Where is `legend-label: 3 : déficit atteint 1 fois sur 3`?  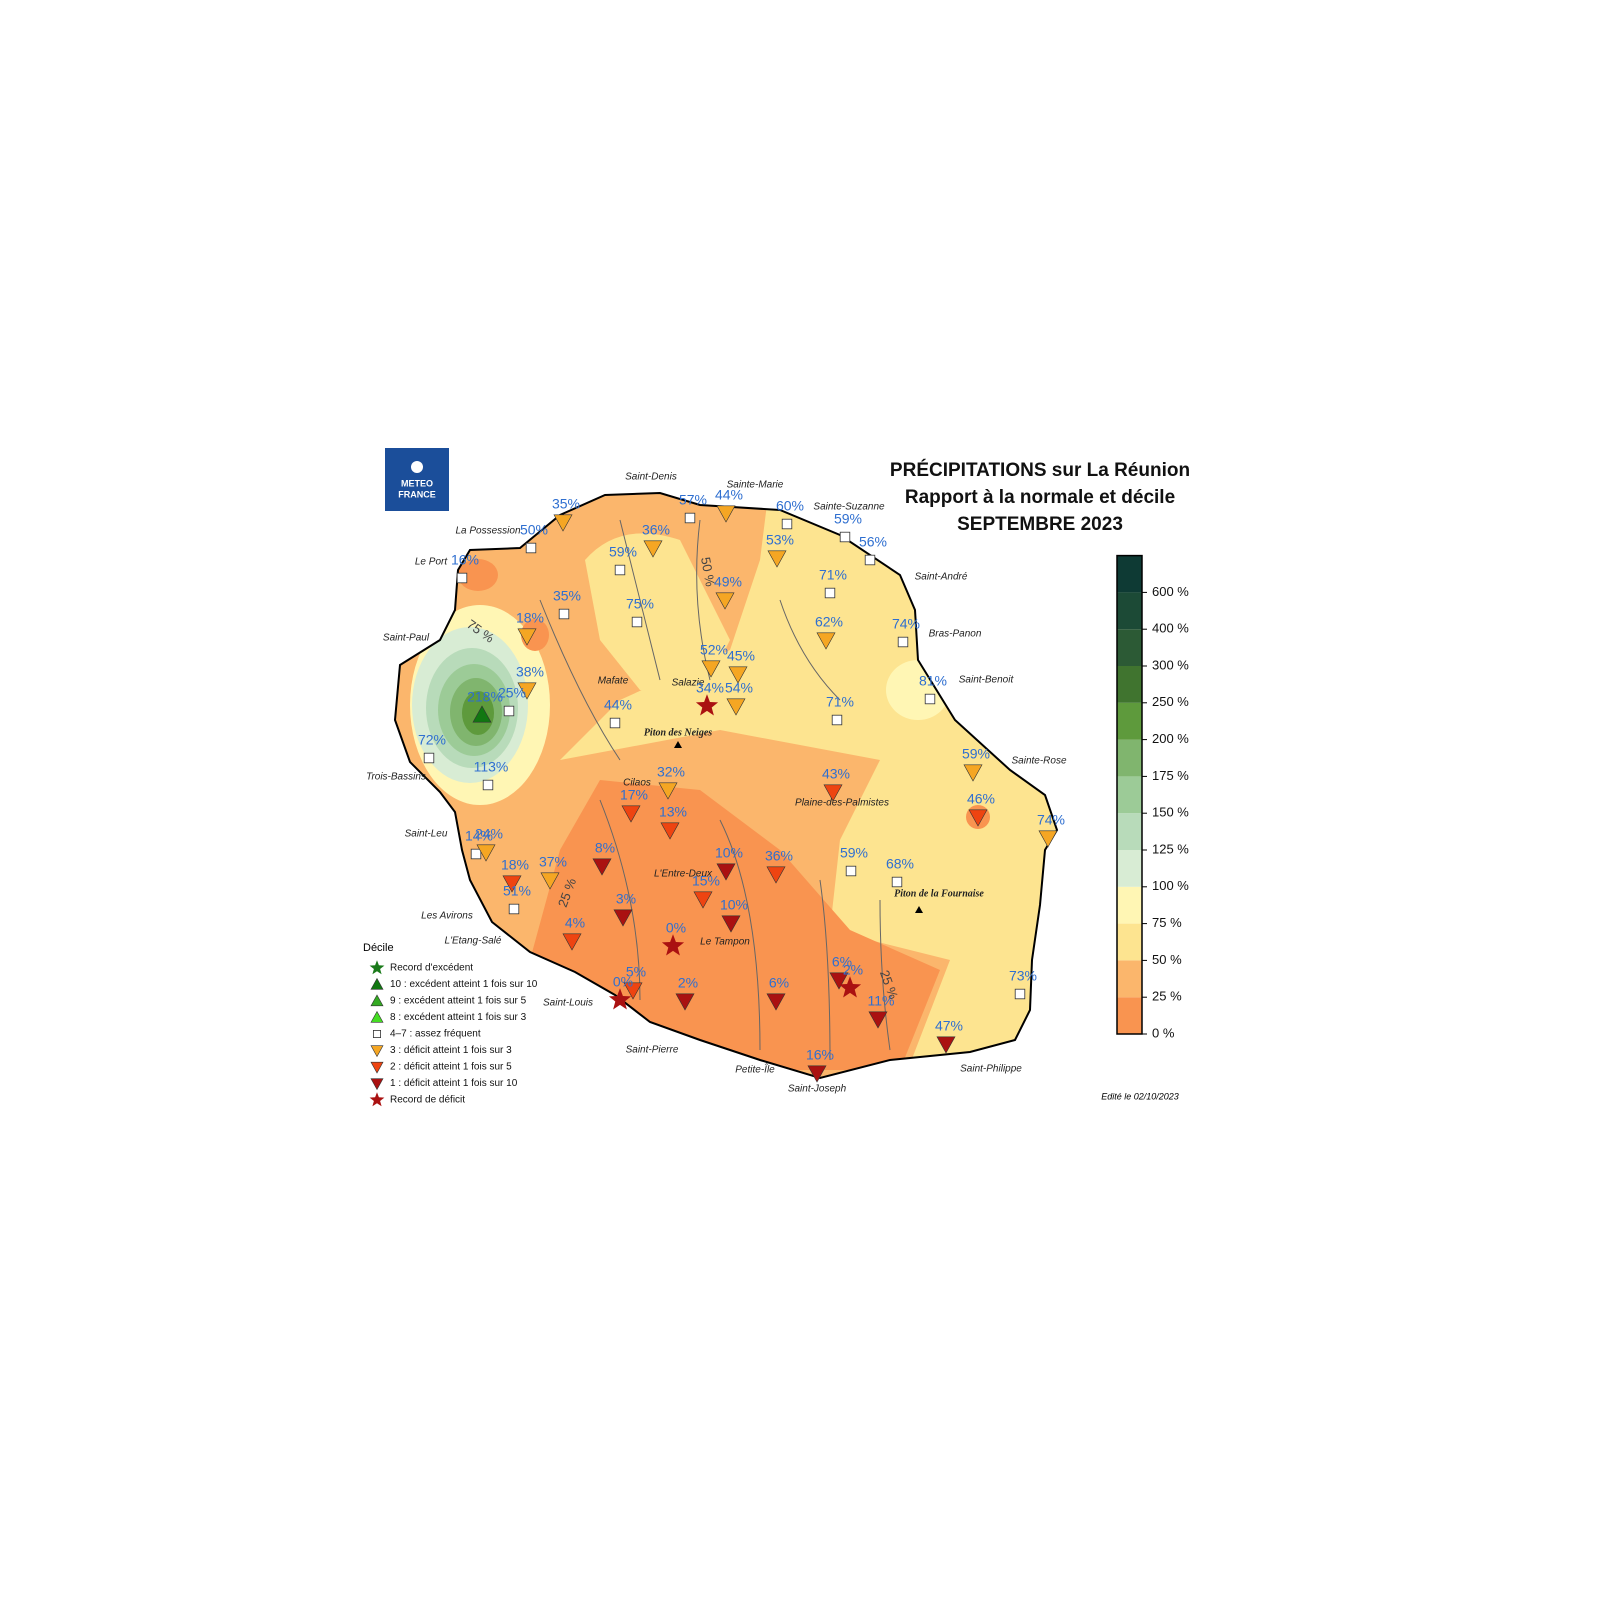 legend-label: 3 : déficit atteint 1 fois sur 3 is located at coordinates (451, 1050).